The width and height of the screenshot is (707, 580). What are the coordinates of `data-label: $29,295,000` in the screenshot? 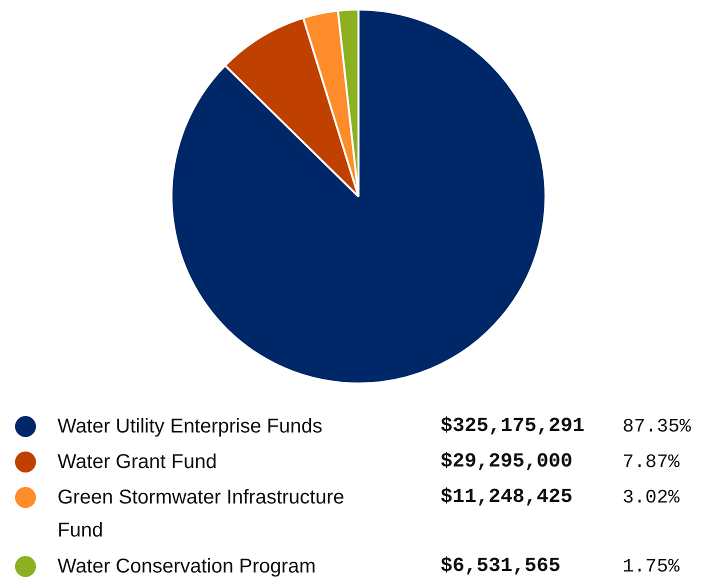 It's located at (506, 462).